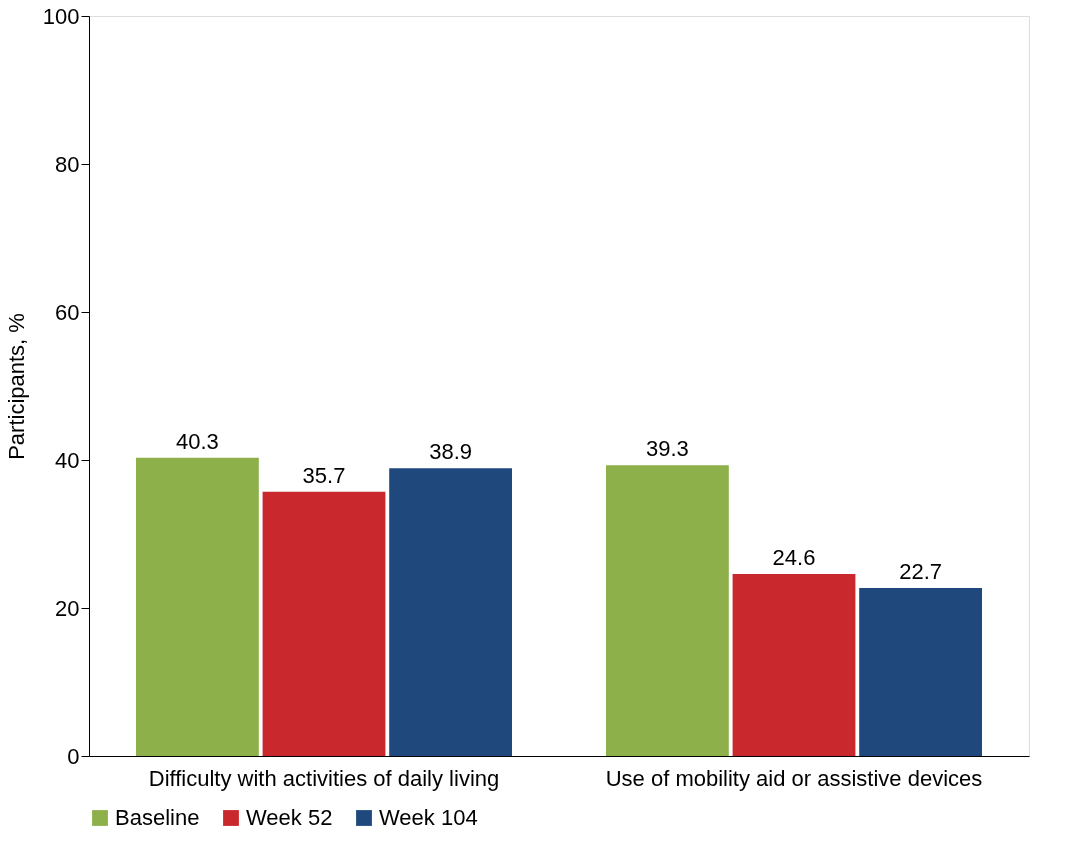  What do you see at coordinates (157, 817) in the screenshot?
I see `legend-label: Baseline` at bounding box center [157, 817].